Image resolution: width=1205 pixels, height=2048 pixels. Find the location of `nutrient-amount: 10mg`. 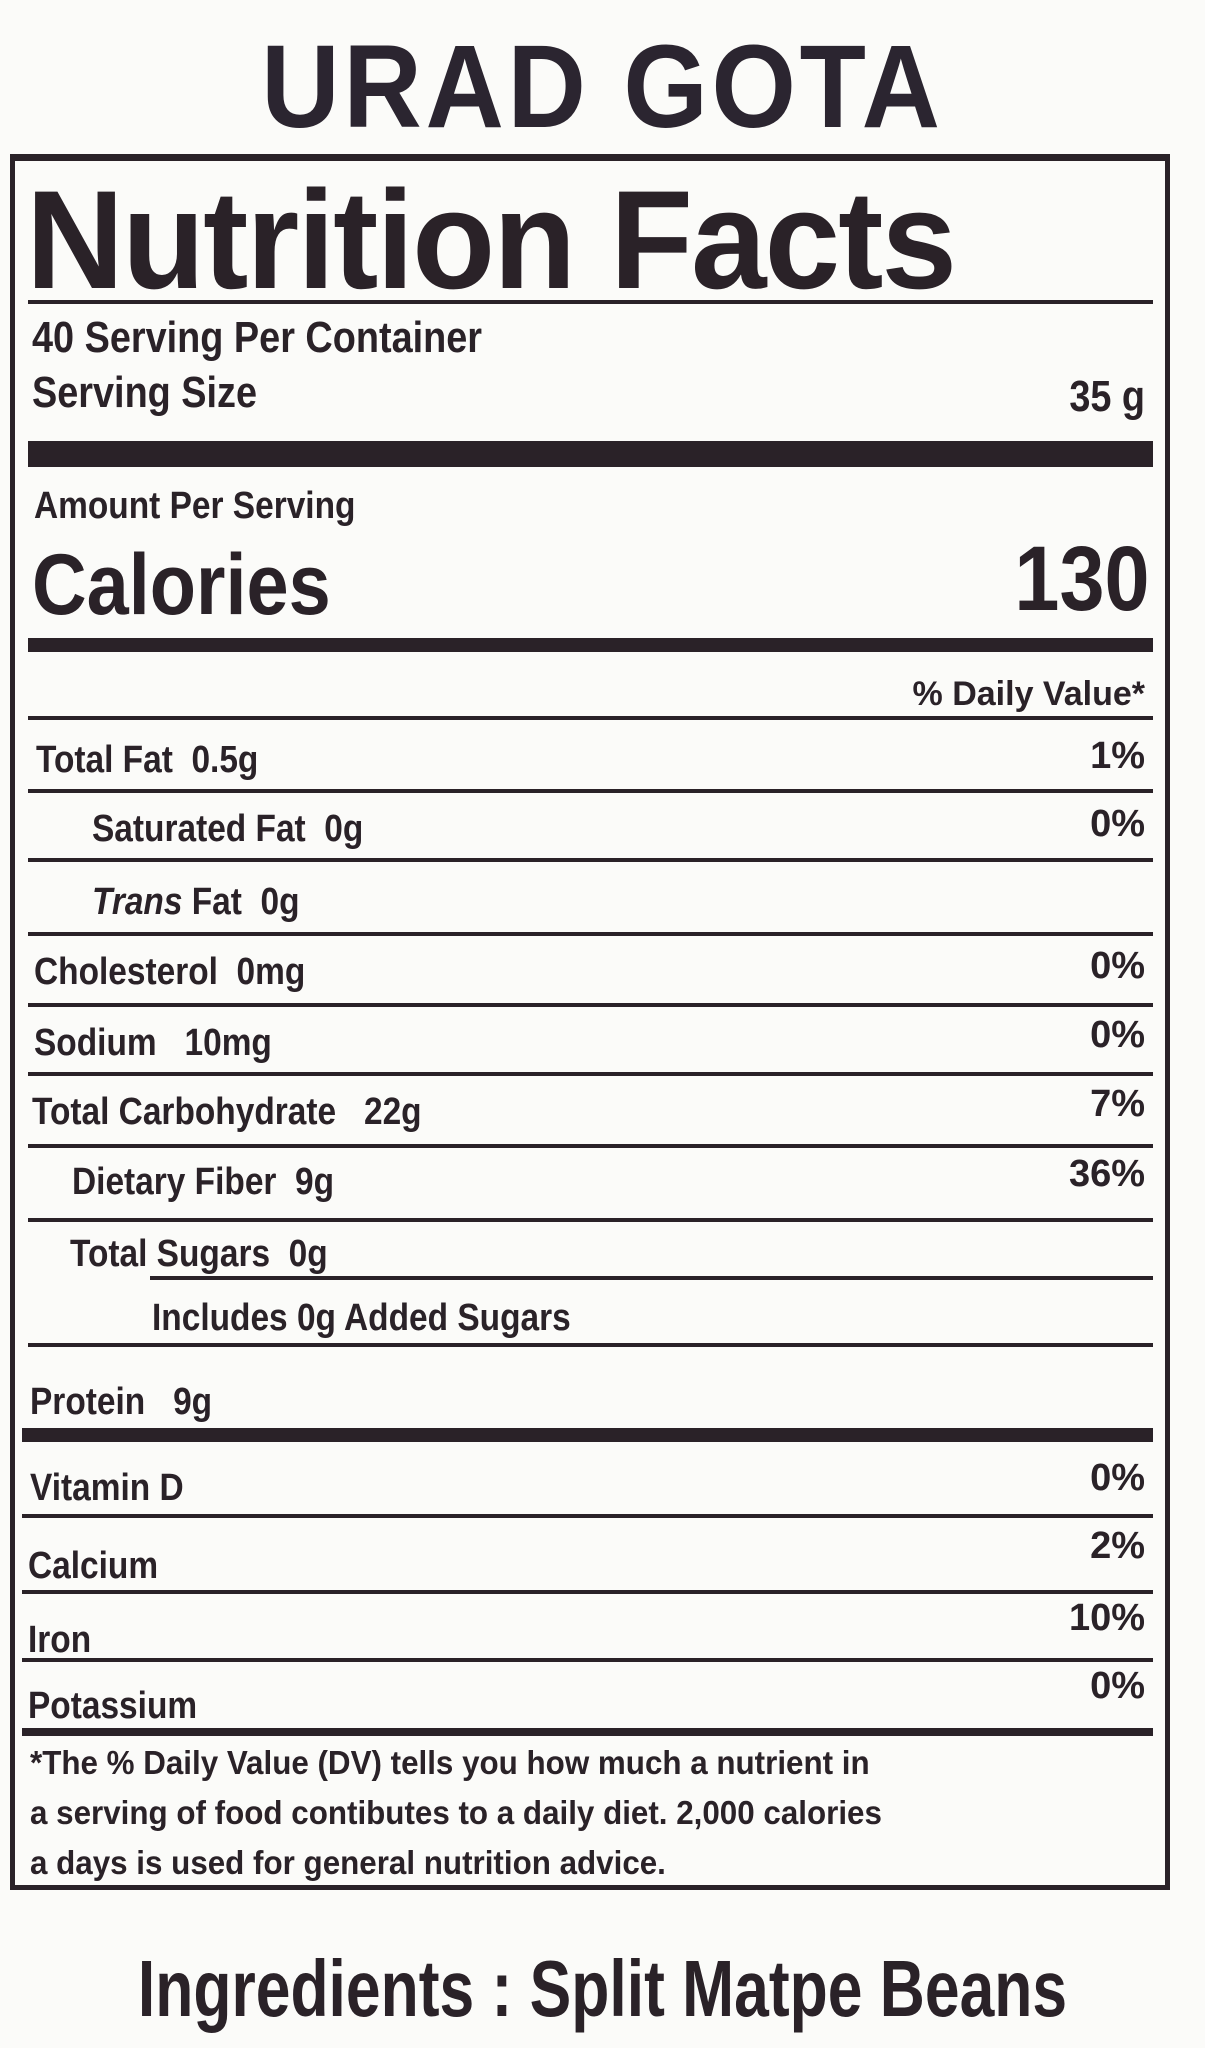

nutrient-amount: 10mg is located at coordinates (228, 1043).